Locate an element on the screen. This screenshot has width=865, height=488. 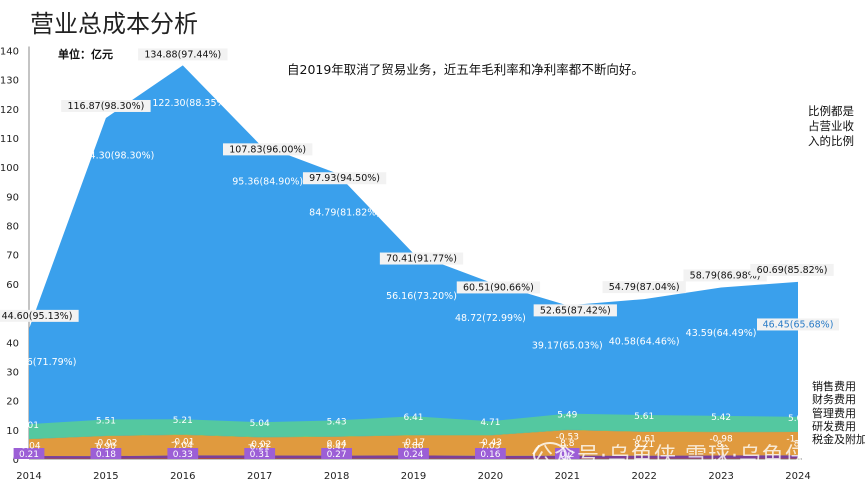
ratio-note: 比例都是占营业收入的比例 is located at coordinates (831, 126).